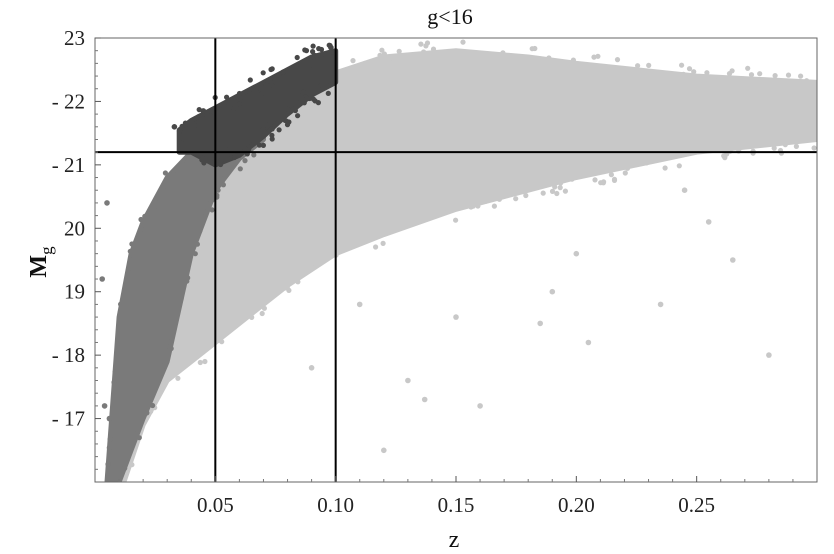 The height and width of the screenshot is (554, 834). Describe the element at coordinates (454, 540) in the screenshot. I see `x-axis-title: z` at that location.